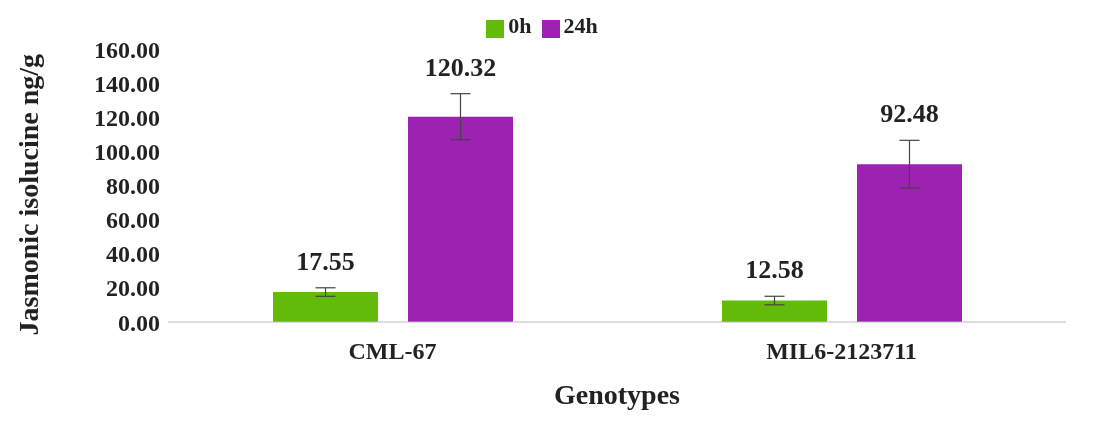 The height and width of the screenshot is (440, 1094). Describe the element at coordinates (580, 25) in the screenshot. I see `legend-label: 24h` at that location.